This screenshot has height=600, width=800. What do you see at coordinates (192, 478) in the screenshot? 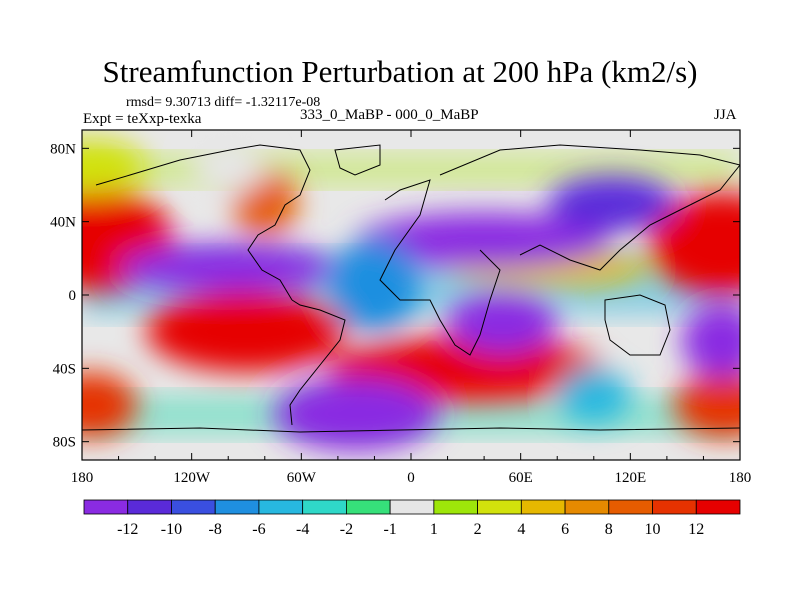
I see `lon-label: 120W` at bounding box center [192, 478].